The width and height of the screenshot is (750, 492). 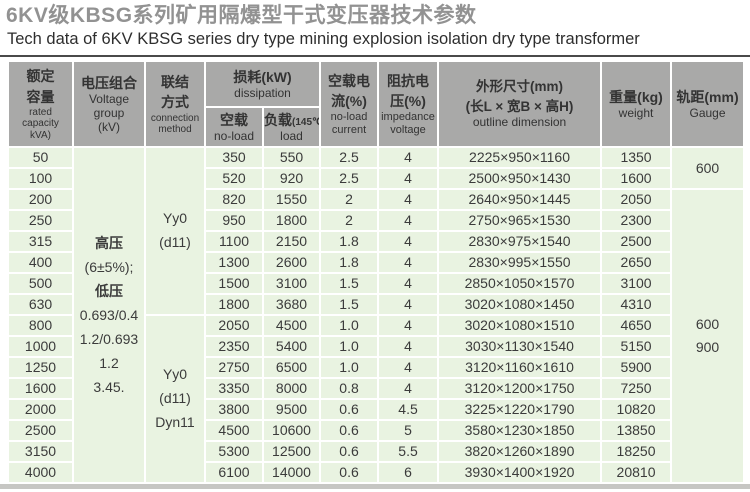 I want to click on load-loss-cell: 5400, so click(x=291, y=346).